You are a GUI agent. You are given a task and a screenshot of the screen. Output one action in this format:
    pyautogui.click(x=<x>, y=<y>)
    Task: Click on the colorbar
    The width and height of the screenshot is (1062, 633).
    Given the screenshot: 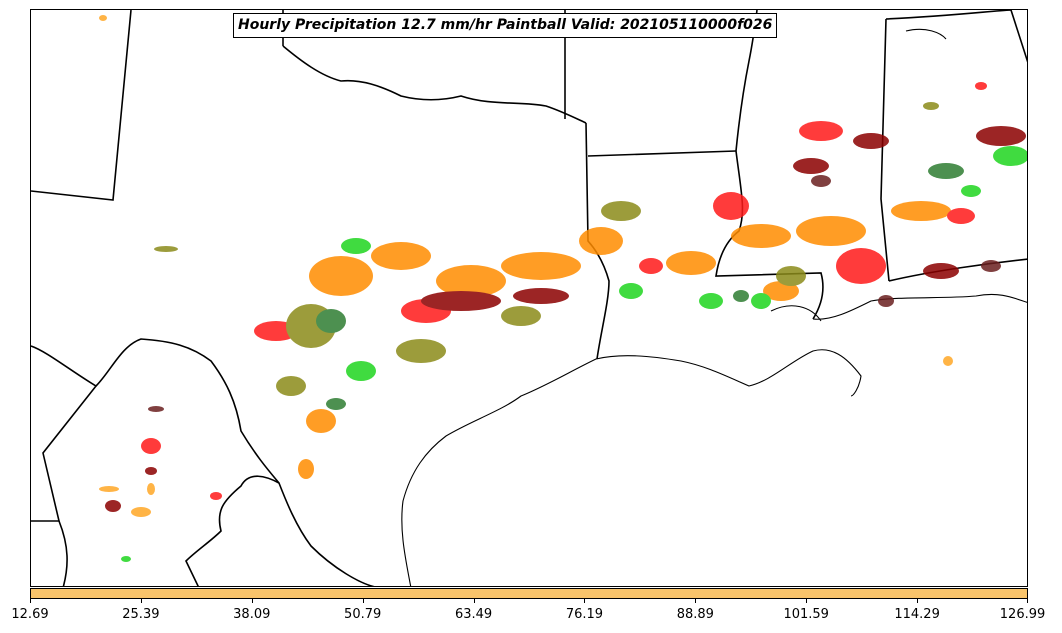 What is the action you would take?
    pyautogui.click(x=529, y=593)
    